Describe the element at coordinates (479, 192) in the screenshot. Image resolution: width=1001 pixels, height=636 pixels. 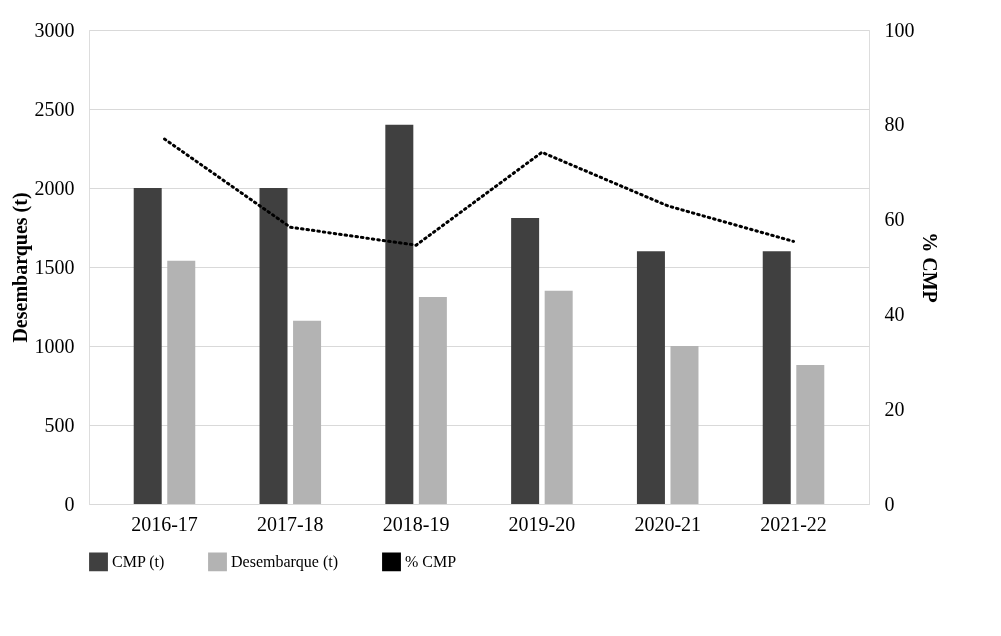
I see `line-series` at that location.